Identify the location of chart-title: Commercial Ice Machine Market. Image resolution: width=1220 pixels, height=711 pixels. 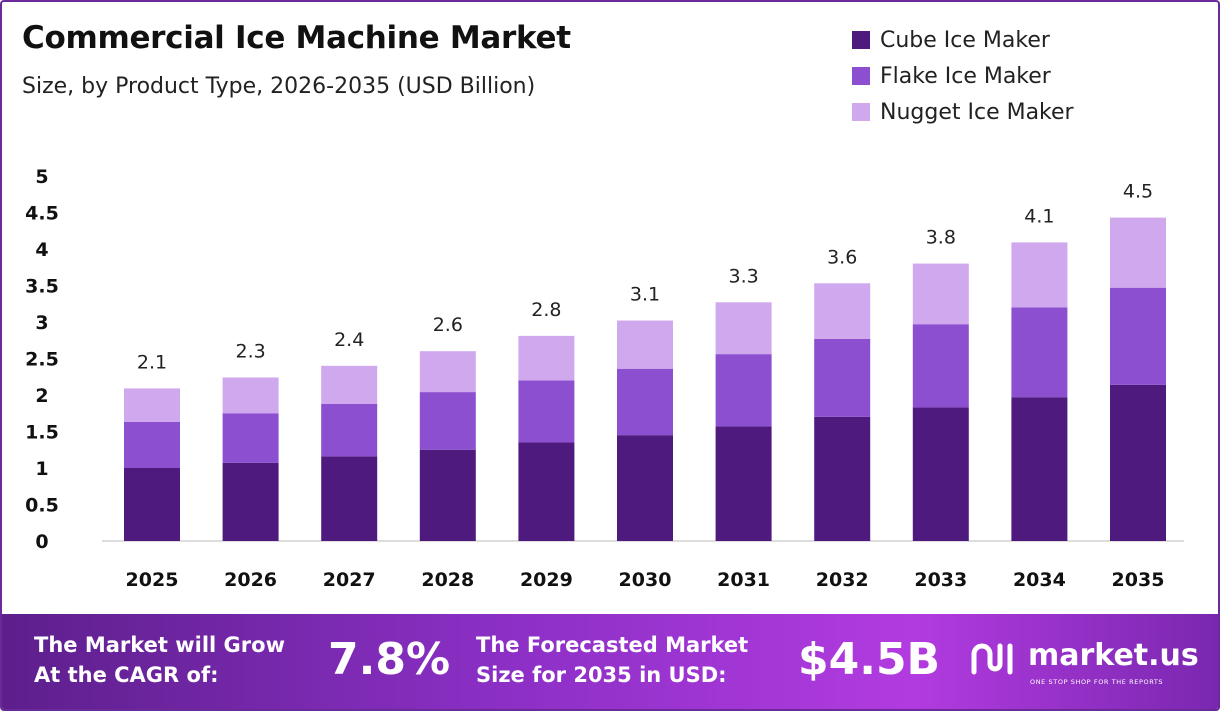
(296, 38).